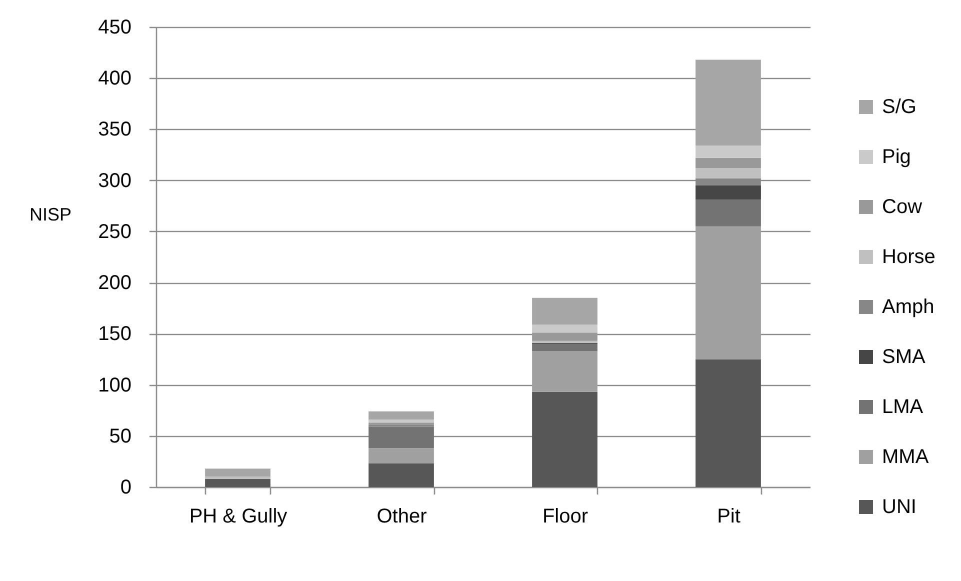  What do you see at coordinates (115, 385) in the screenshot?
I see `y-tick-label: 100` at bounding box center [115, 385].